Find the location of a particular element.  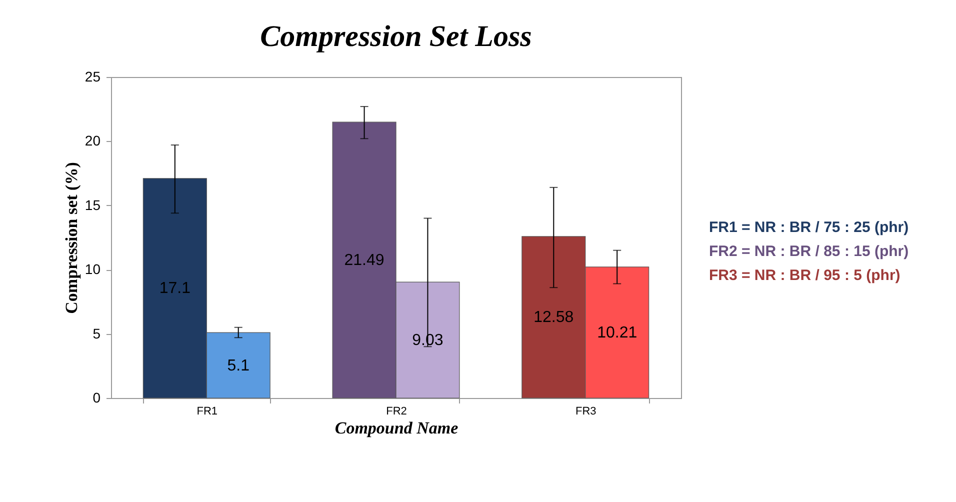

y-tick-label: 5 is located at coordinates (96, 333).